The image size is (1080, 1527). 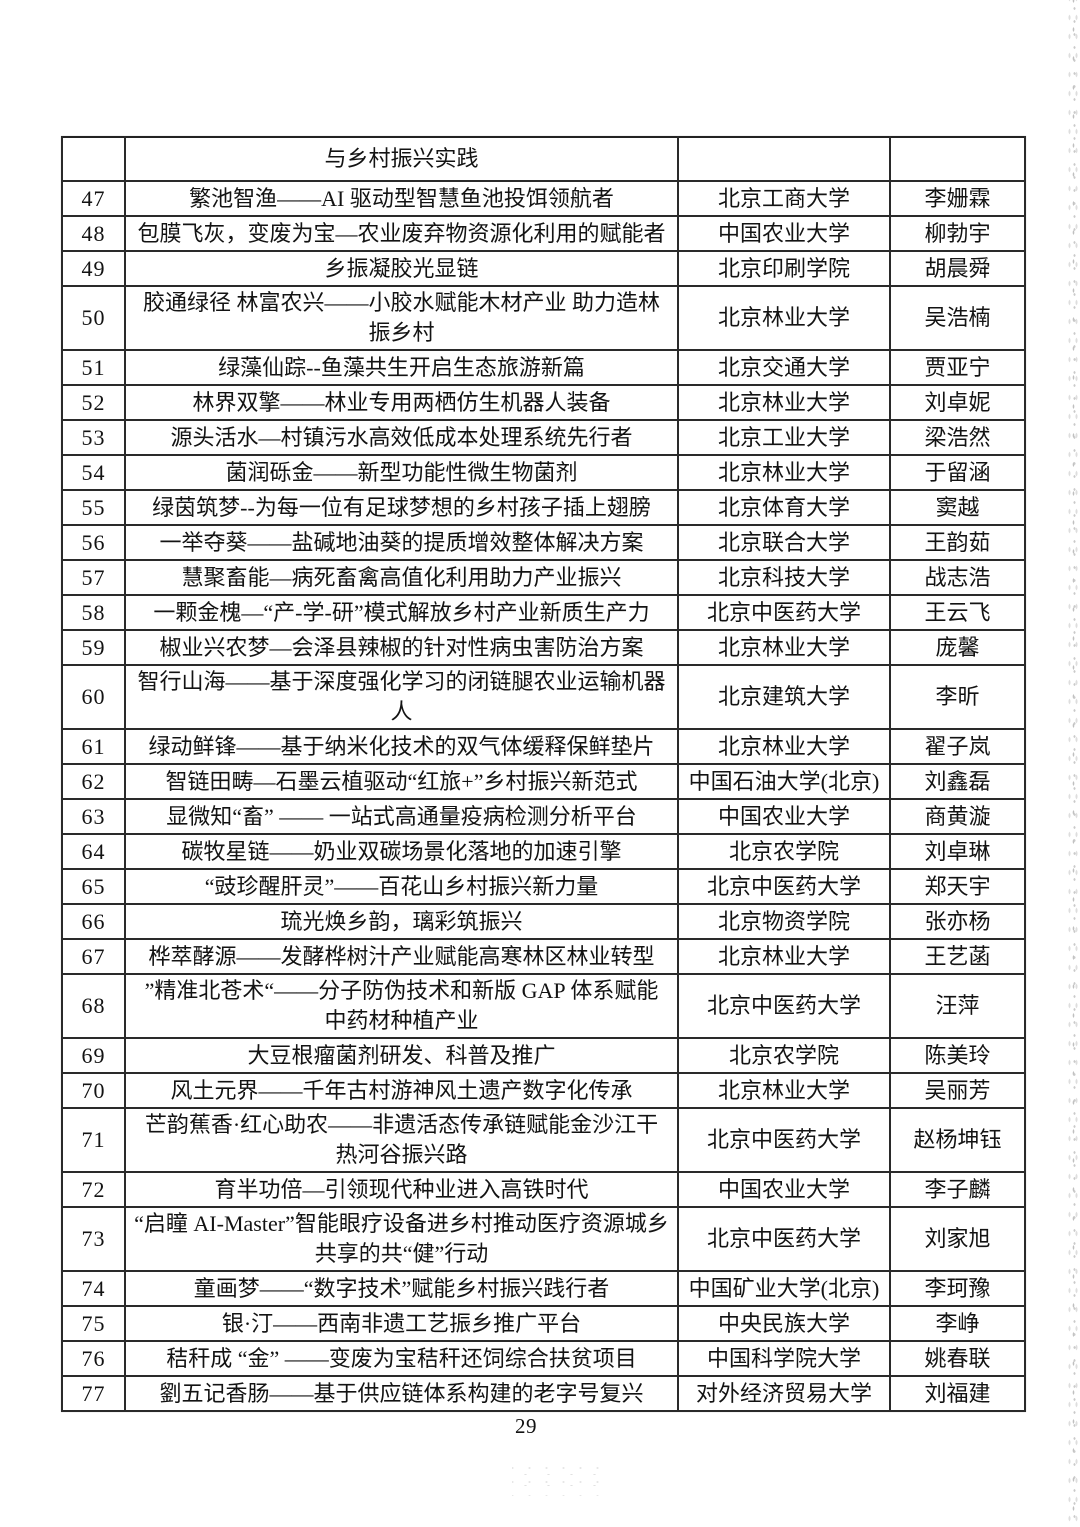 I want to click on table-row: 48 包膜飞灰，变废为宝—农业废弃物资源化利用的赋能者 中国农业大学 柳勃宇, so click(x=543, y=233).